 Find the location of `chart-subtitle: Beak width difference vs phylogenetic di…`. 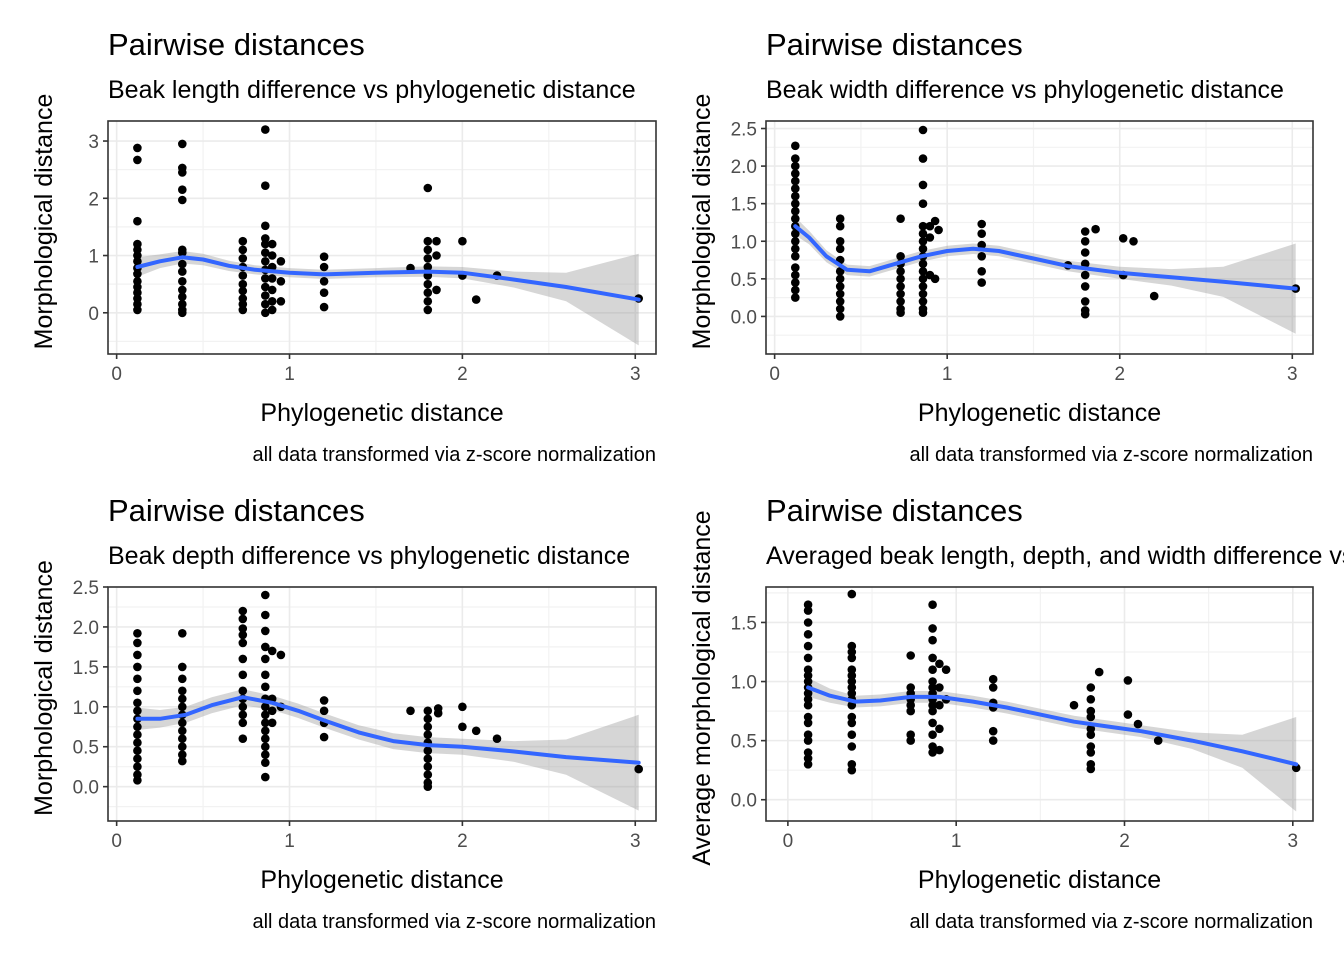

chart-subtitle: Beak width difference vs phylogenetic di… is located at coordinates (1025, 90).